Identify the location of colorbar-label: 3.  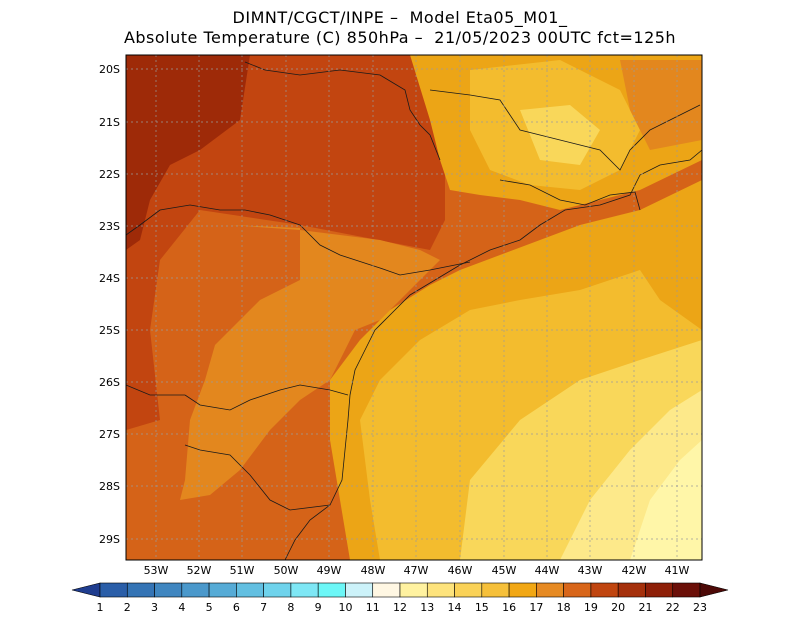
(154, 607).